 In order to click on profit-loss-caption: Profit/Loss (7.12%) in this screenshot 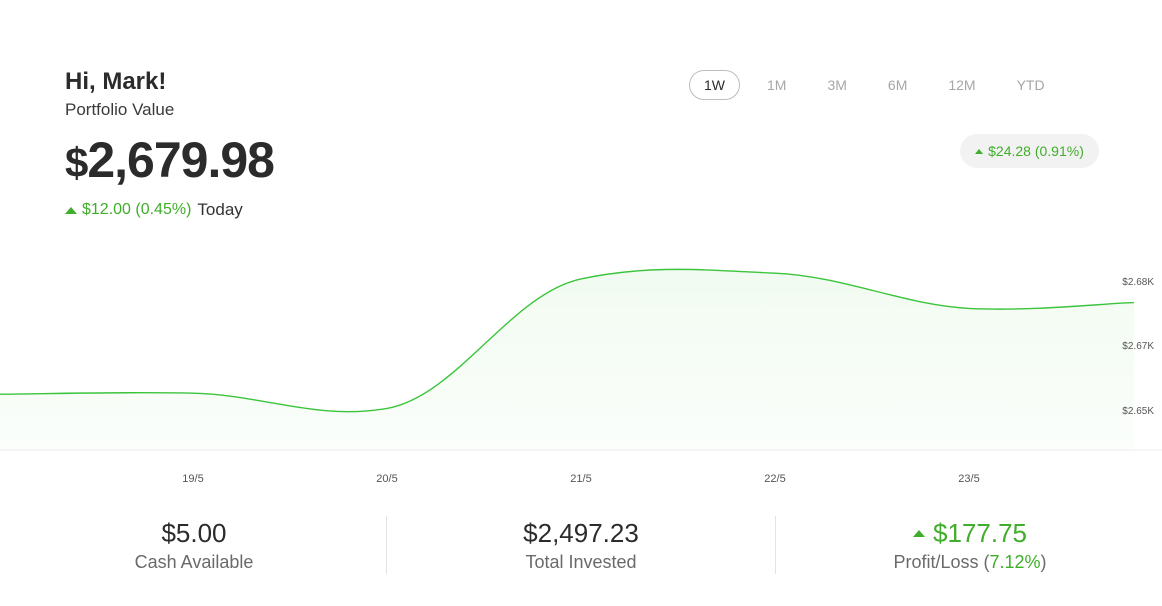, I will do `click(970, 562)`.